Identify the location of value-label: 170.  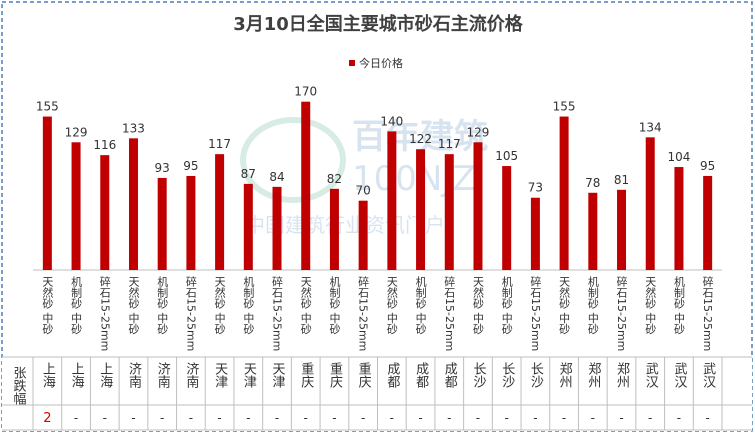
(305, 92).